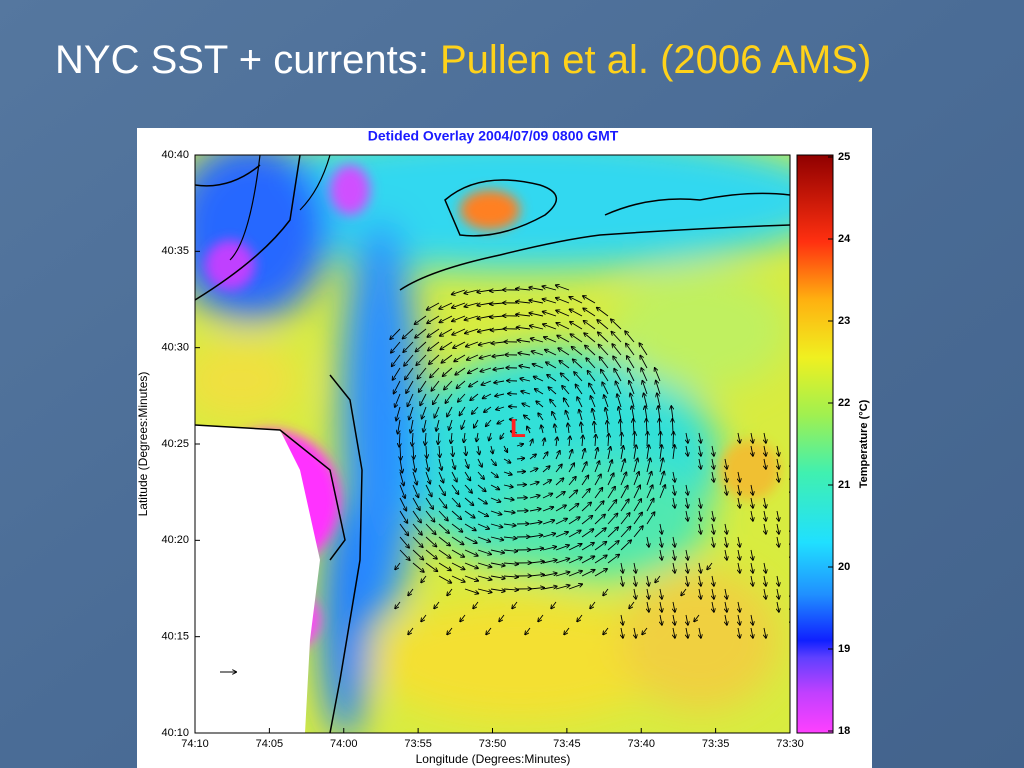 Image resolution: width=1024 pixels, height=768 pixels. Describe the element at coordinates (493, 759) in the screenshot. I see `x-label: Longitude (Degrees:Minutes)` at that location.